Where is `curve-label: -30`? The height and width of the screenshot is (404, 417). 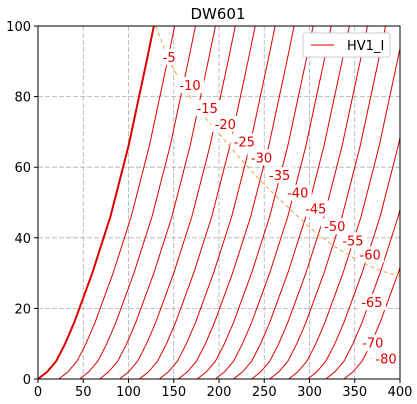
curve-label: -30 is located at coordinates (261, 157).